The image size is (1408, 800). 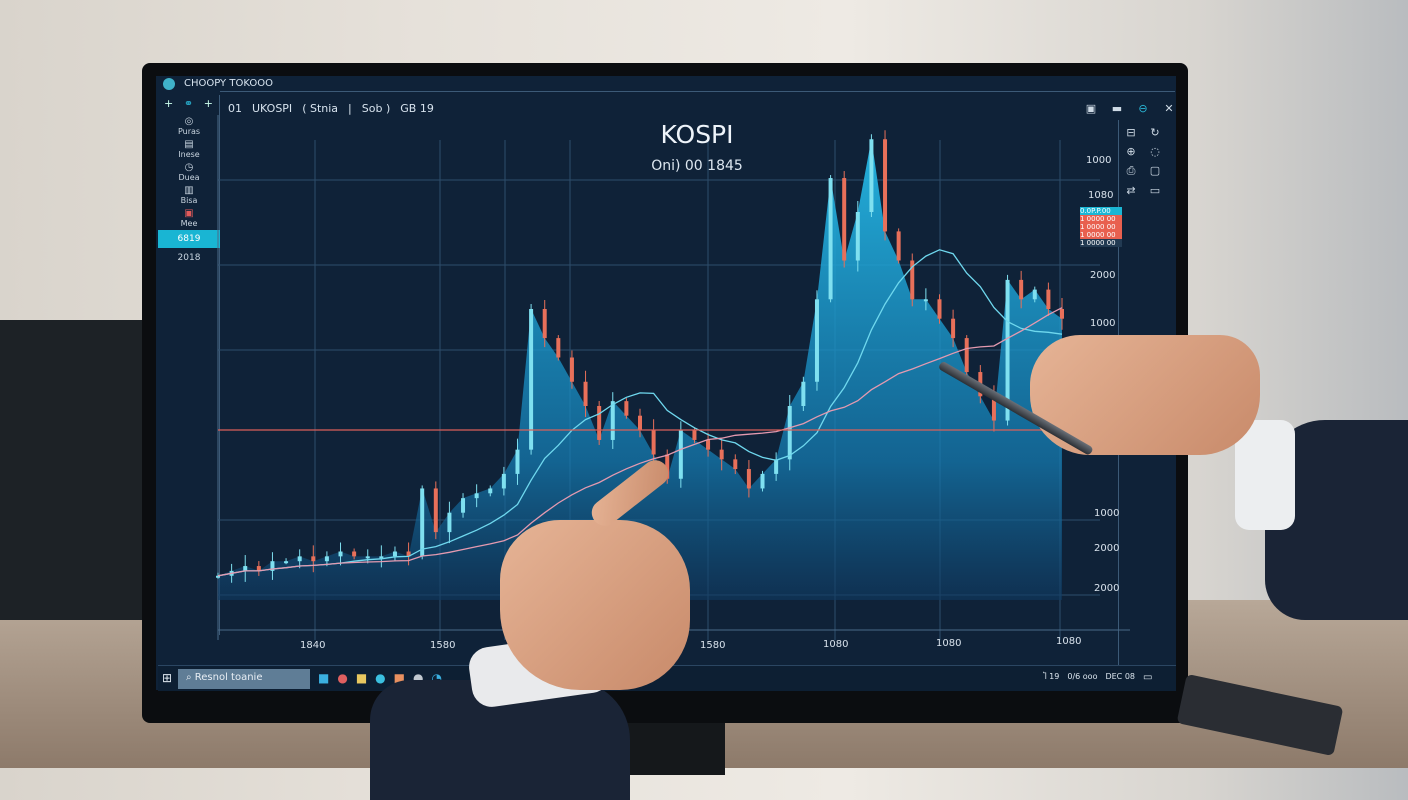 I want to click on close-icon: ✕, so click(x=1169, y=108).